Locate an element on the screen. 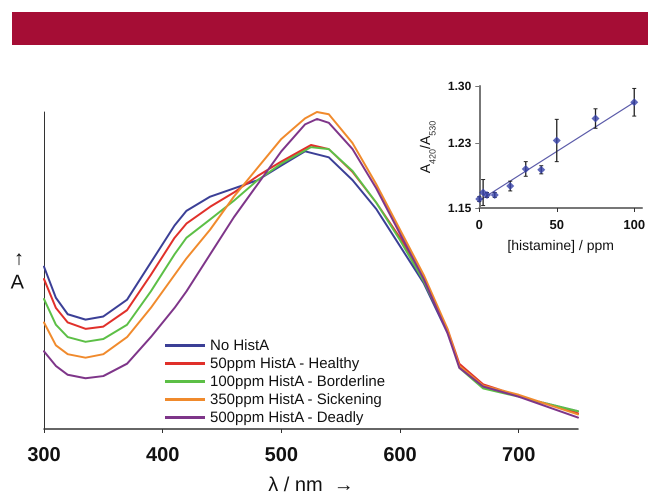 The width and height of the screenshot is (648, 502). x-tick-label: 0 is located at coordinates (479, 224).